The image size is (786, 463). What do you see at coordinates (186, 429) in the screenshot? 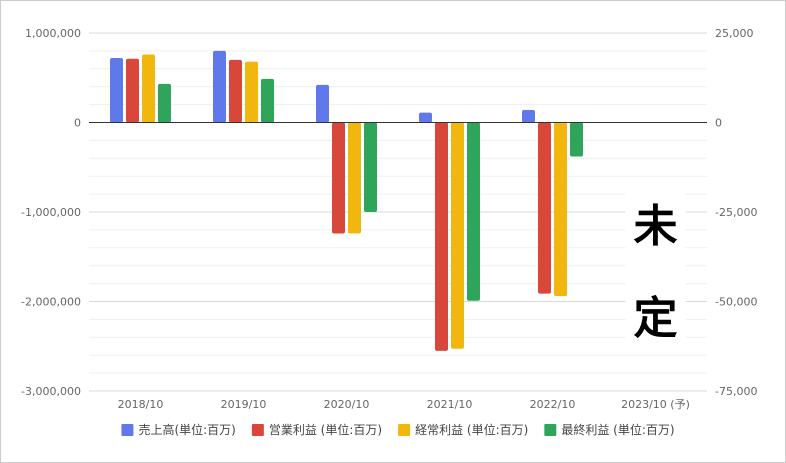
I see `legend-label: 売上高(単位:百万)` at bounding box center [186, 429].